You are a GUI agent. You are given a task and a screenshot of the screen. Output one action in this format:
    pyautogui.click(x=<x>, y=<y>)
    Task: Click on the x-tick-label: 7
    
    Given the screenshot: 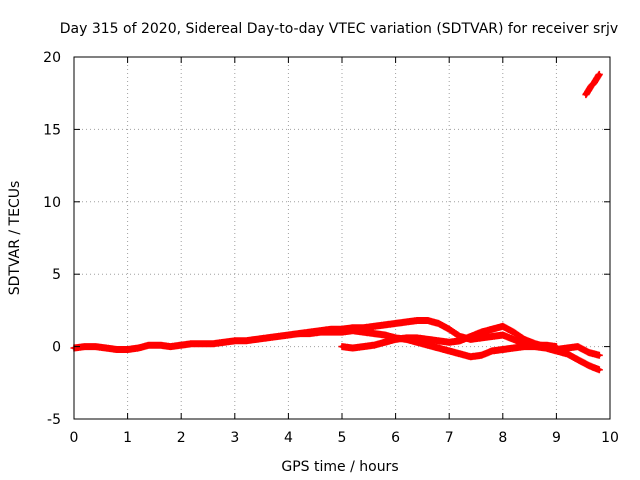 What is the action you would take?
    pyautogui.click(x=449, y=438)
    